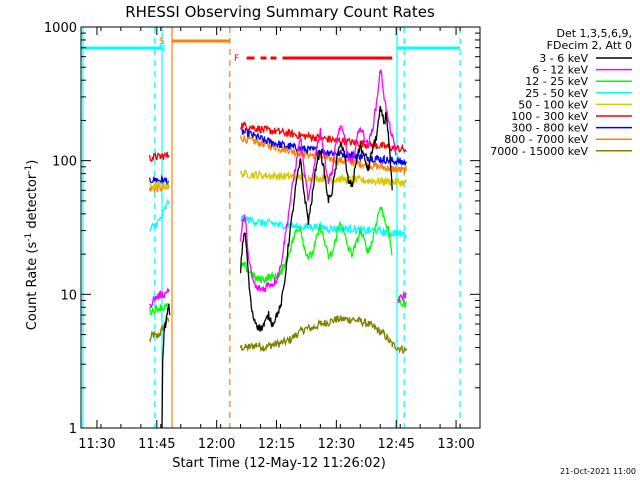  I want to click on legend-label-1: 6 - 12 keV, so click(560, 70).